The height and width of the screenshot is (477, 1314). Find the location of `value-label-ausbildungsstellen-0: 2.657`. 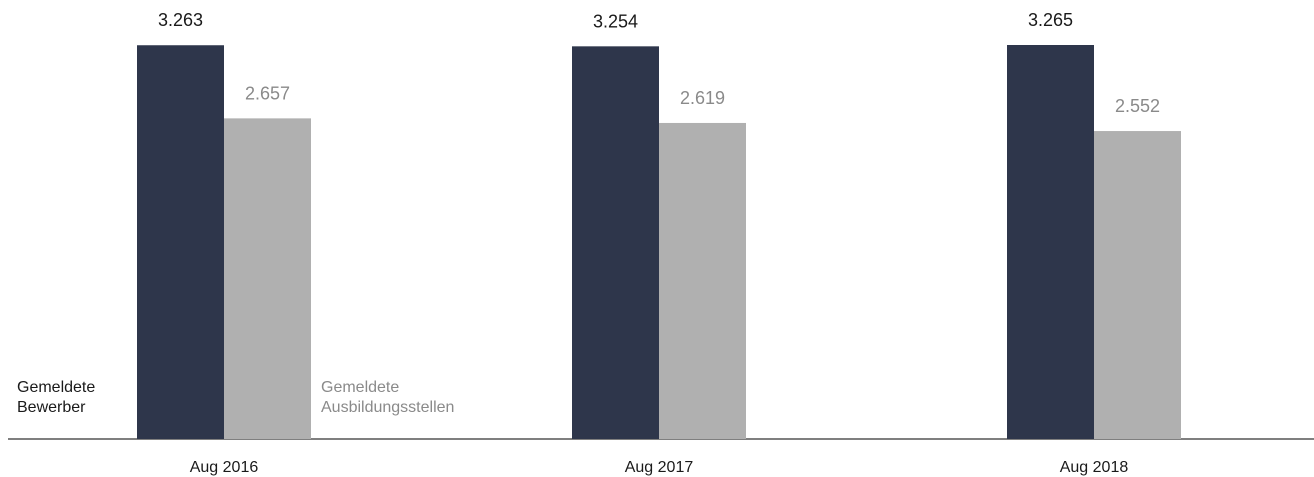

value-label-ausbildungsstellen-0: 2.657 is located at coordinates (267, 93).